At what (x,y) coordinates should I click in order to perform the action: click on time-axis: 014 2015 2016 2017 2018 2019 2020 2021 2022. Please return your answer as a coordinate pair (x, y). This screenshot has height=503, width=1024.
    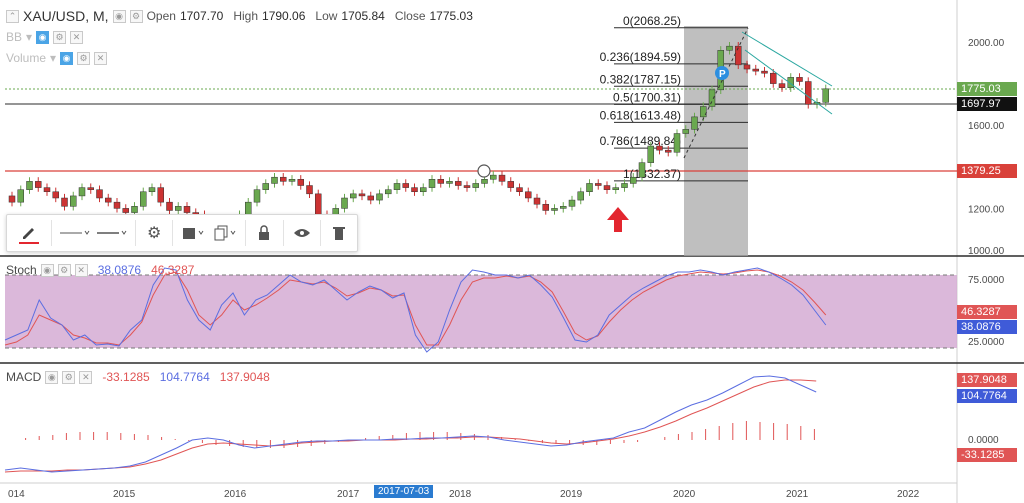
    Looking at the image, I should click on (464, 494).